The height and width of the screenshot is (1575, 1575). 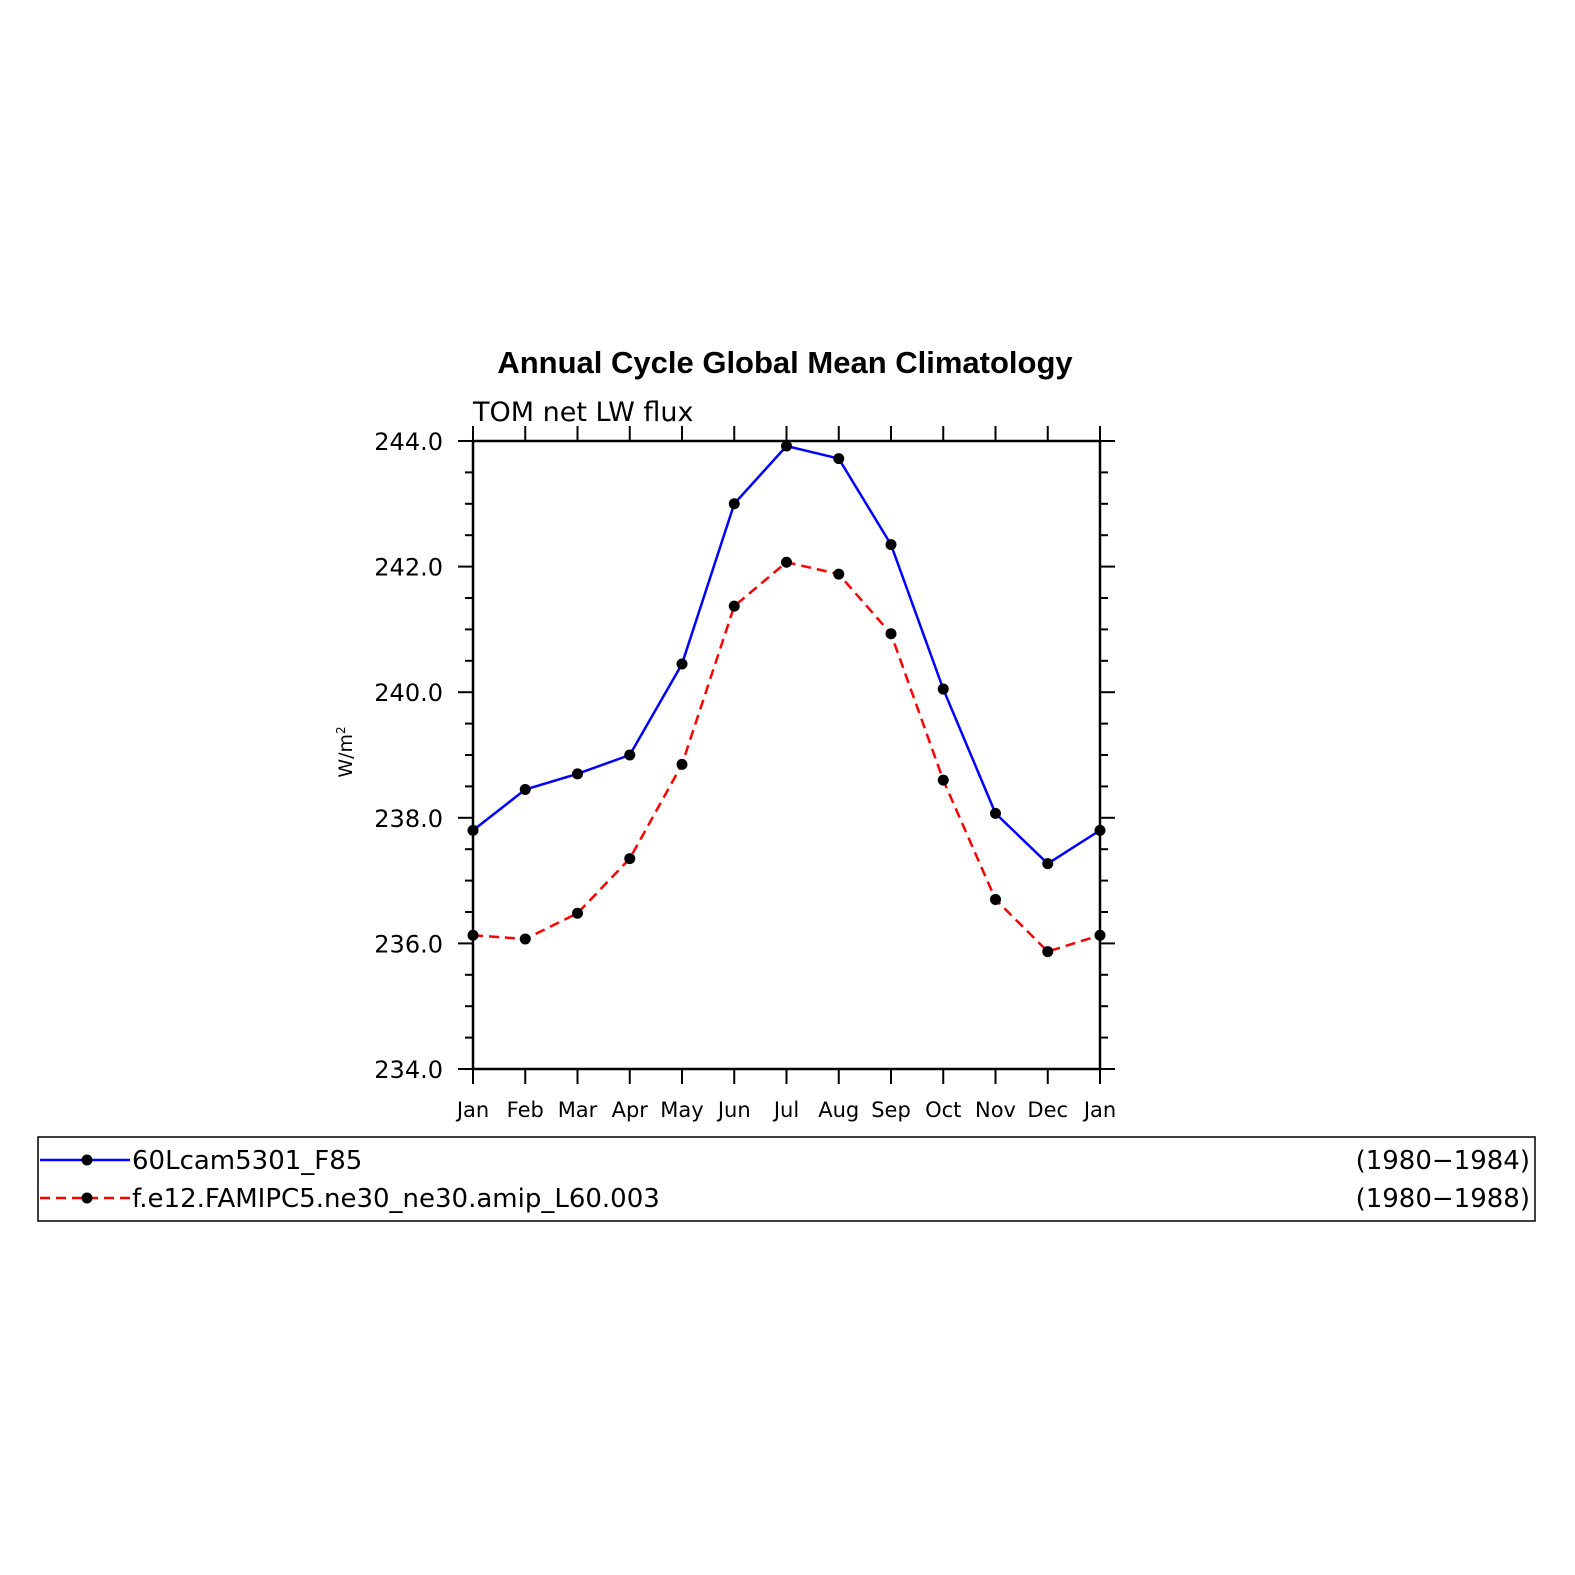 I want to click on legend-item-1: 60Lcam5301_F85 (1980−1984), so click(x=785, y=1161).